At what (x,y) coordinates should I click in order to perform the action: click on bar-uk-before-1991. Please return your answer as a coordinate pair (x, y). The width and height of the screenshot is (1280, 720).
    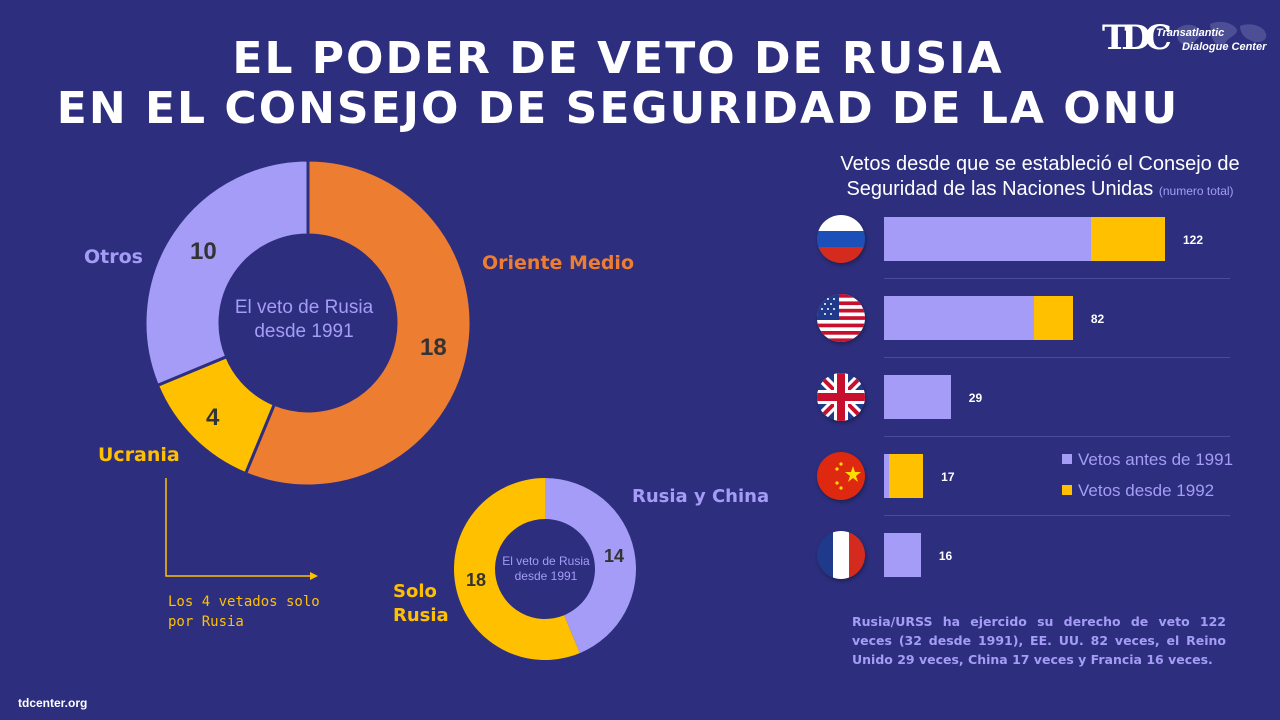
    Looking at the image, I should click on (917, 397).